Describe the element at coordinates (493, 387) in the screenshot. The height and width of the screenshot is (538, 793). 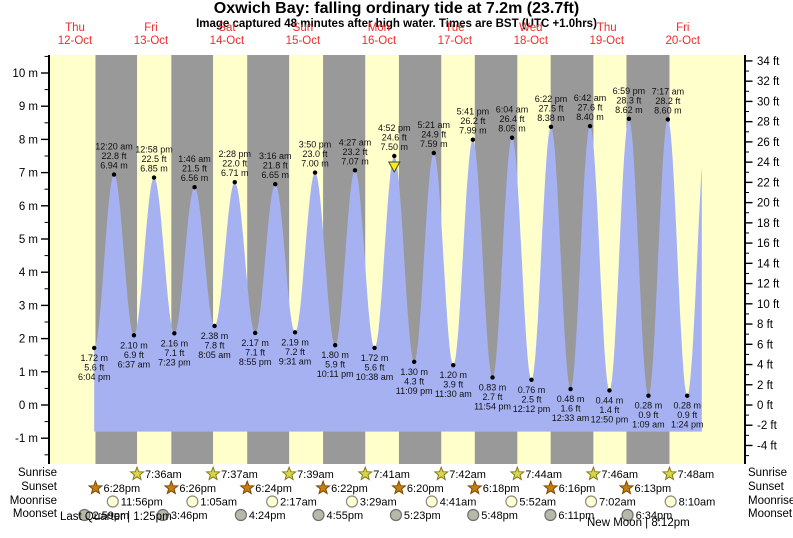
I see `tide-event-label: 0.83 m` at that location.